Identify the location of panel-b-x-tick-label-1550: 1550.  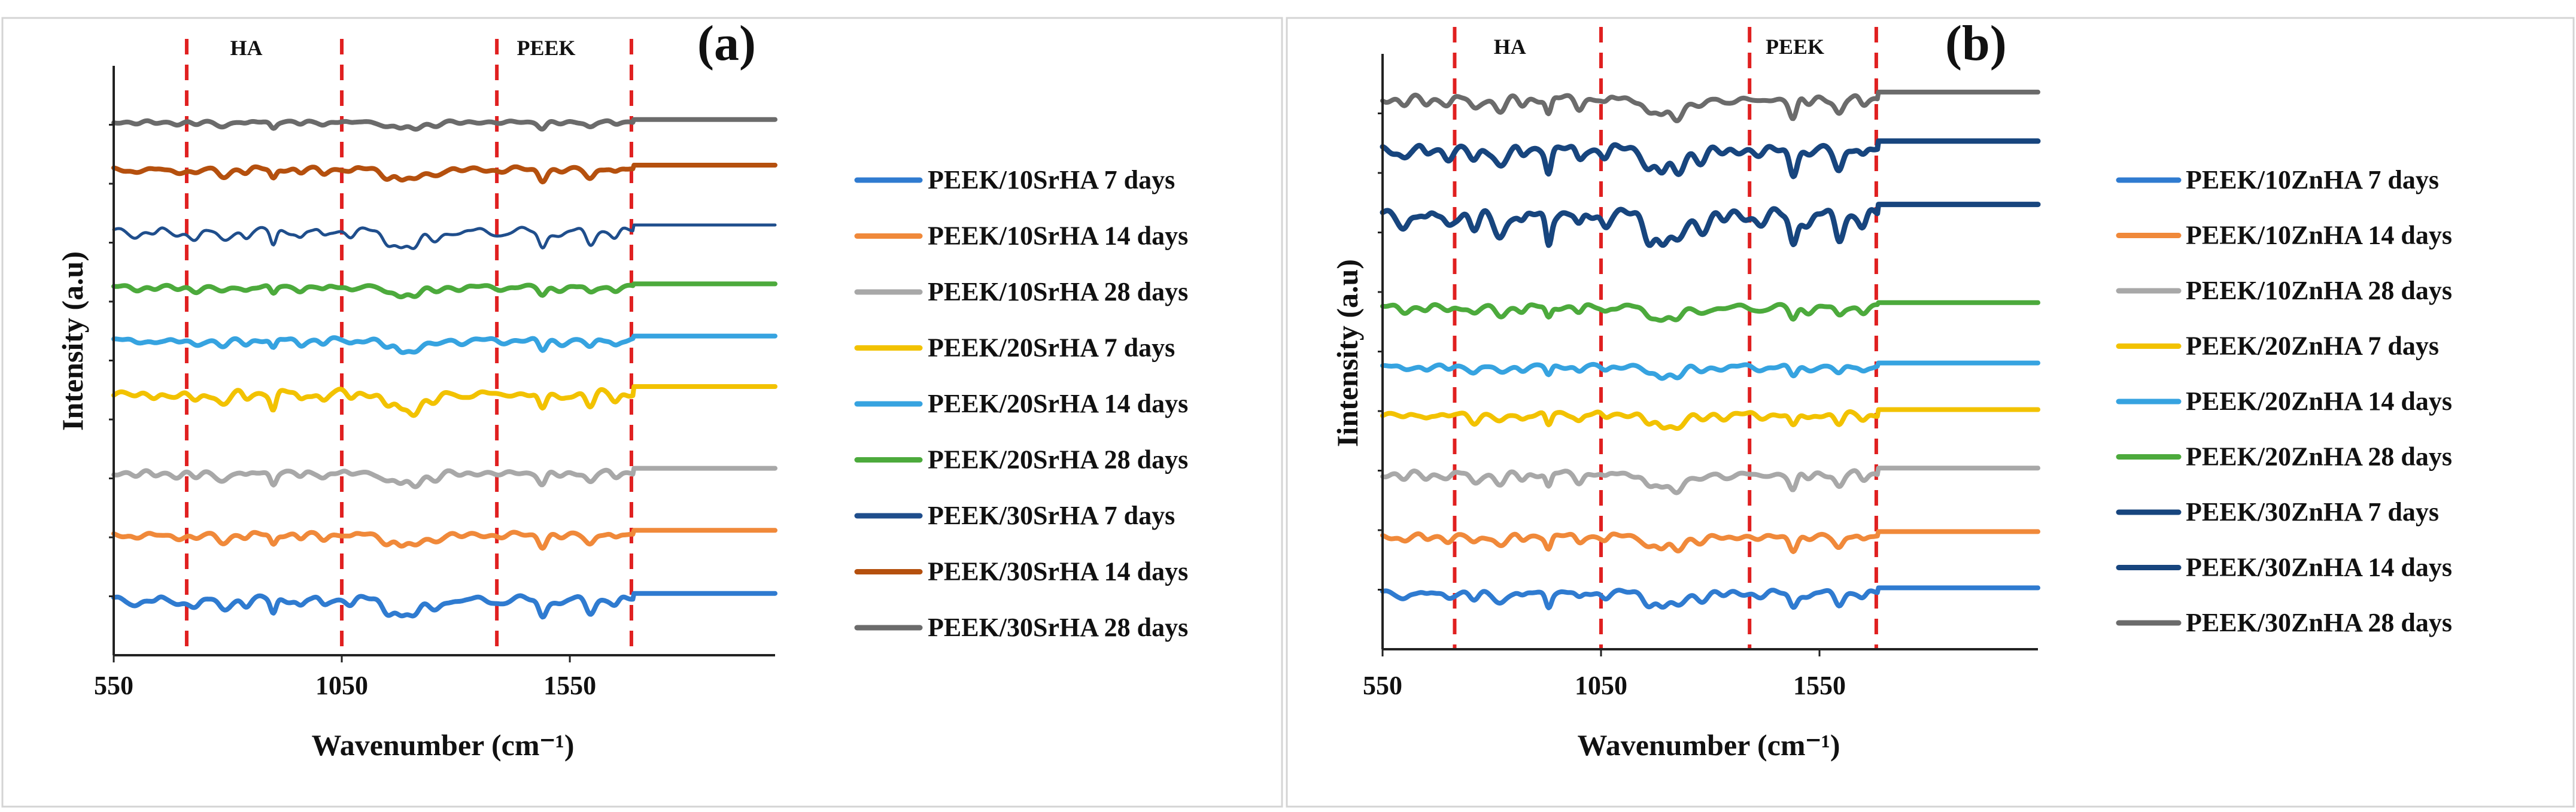
(1819, 686).